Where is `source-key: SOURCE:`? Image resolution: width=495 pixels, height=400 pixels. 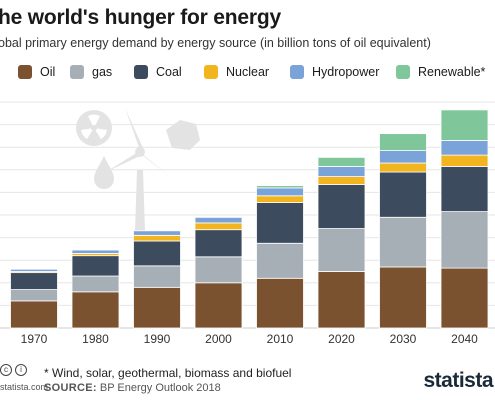 source-key: SOURCE: is located at coordinates (70, 388).